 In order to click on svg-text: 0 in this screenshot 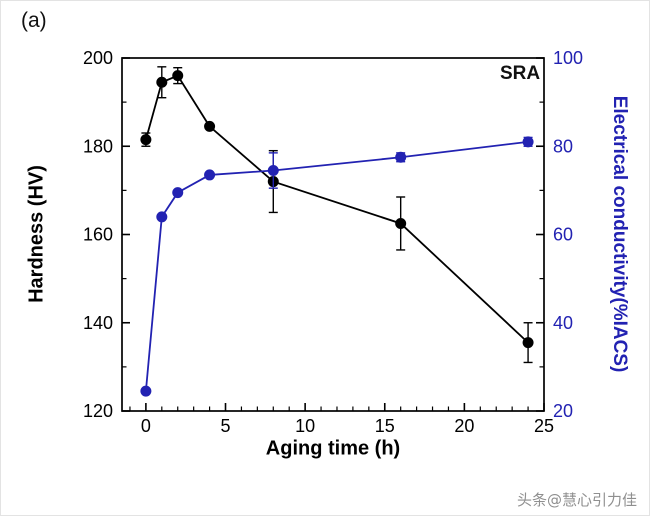, I will do `click(146, 426)`.